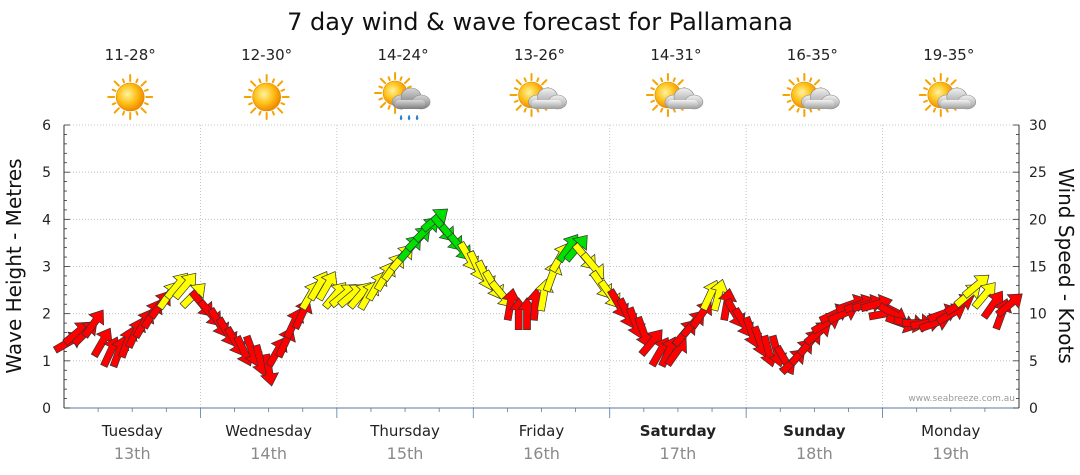 Image resolution: width=1080 pixels, height=475 pixels. What do you see at coordinates (46, 220) in the screenshot?
I see `left-tick-label: 4` at bounding box center [46, 220].